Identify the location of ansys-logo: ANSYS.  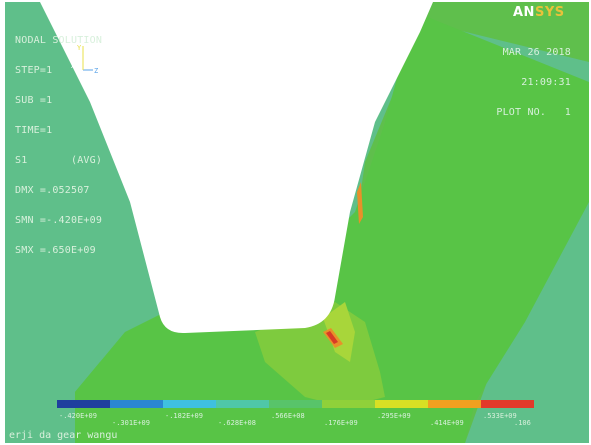
(539, 12).